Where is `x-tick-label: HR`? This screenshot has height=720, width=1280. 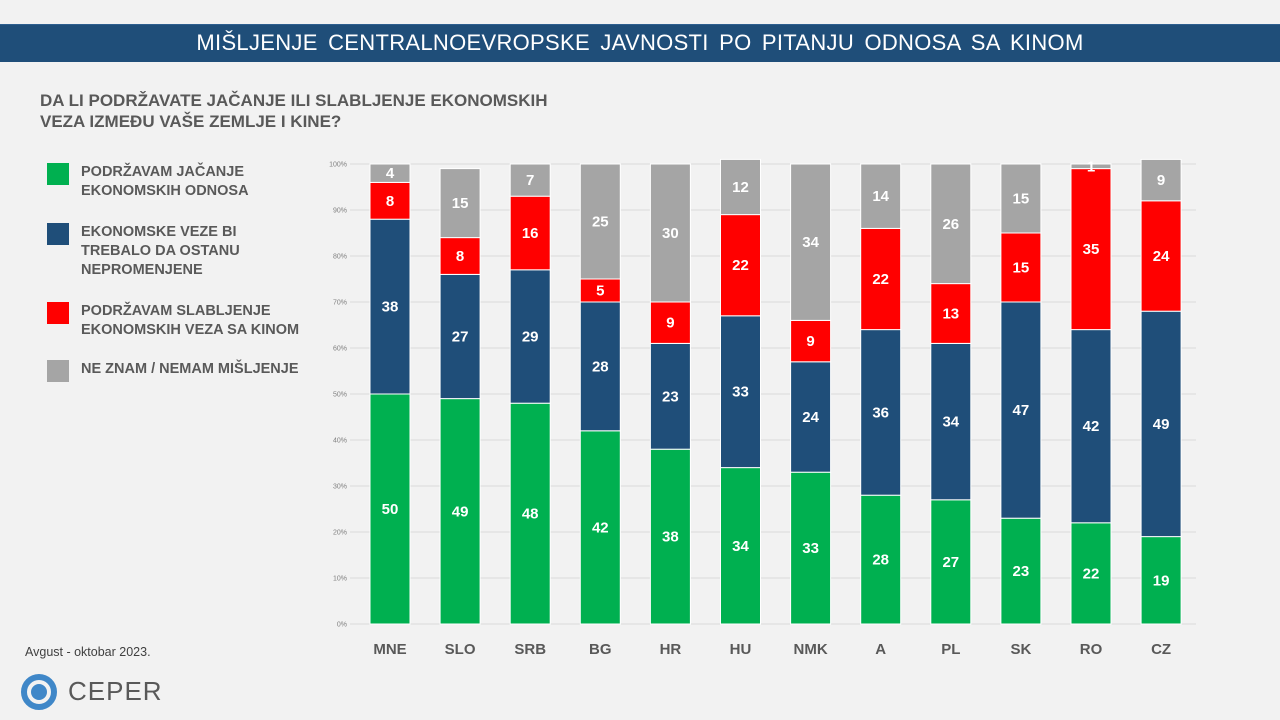 x-tick-label: HR is located at coordinates (671, 649).